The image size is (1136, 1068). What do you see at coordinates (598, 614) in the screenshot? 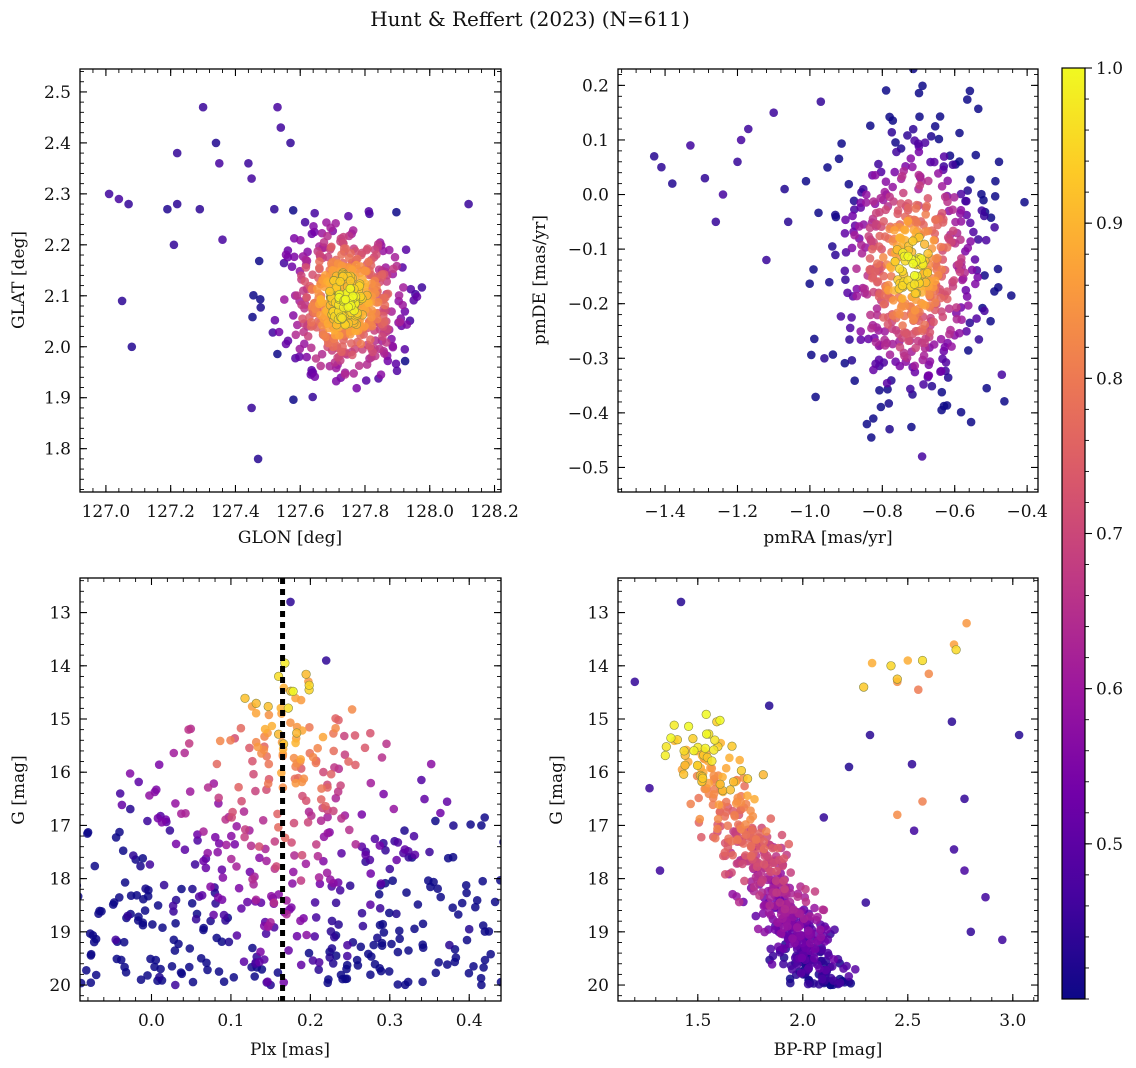
I see `y-tick-label: 13` at bounding box center [598, 614].